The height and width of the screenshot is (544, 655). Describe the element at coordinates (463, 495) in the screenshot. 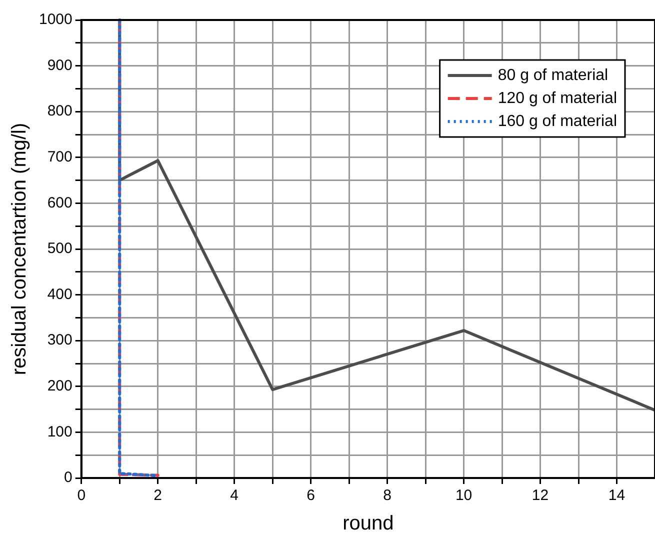

I see `x-tick-label: 10` at that location.